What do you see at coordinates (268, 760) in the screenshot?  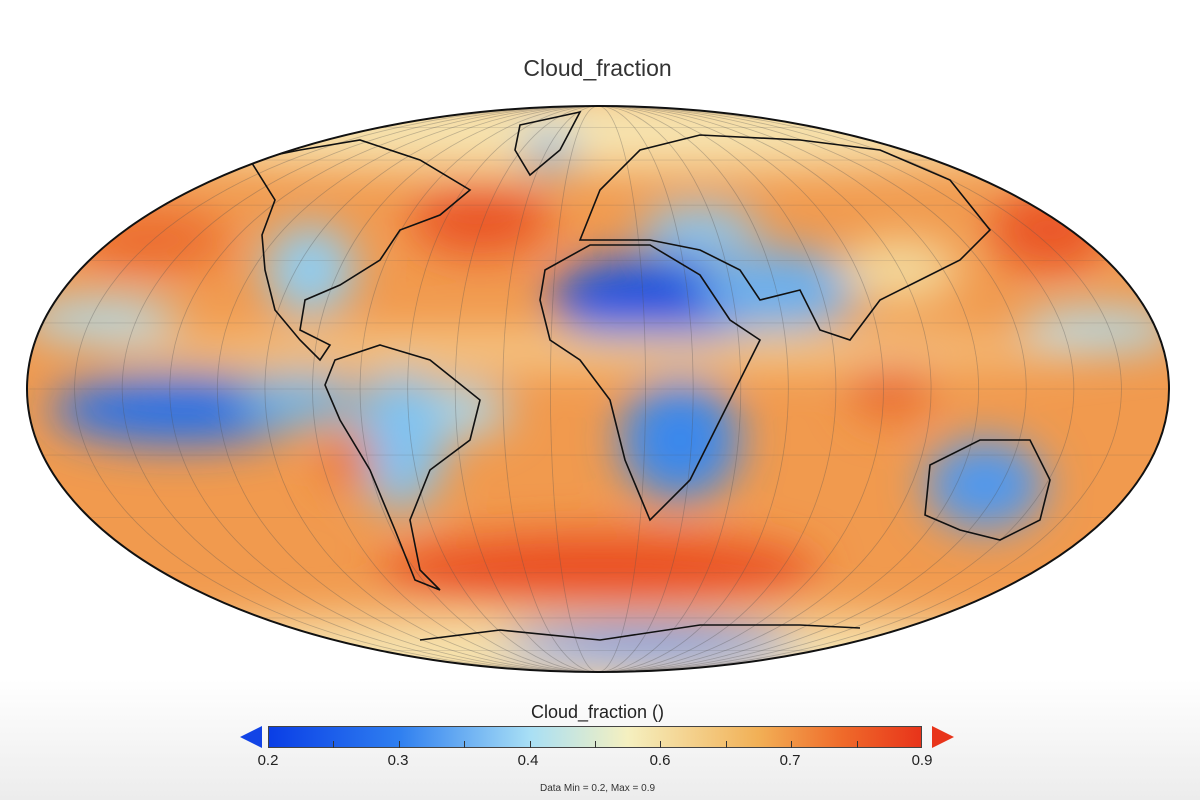 I see `colorbar-tick-label: 0.2` at bounding box center [268, 760].